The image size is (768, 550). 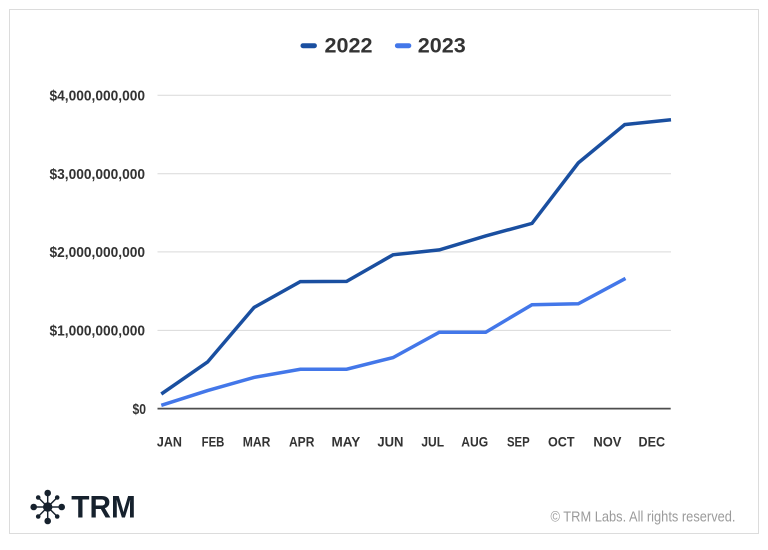 What do you see at coordinates (213, 442) in the screenshot?
I see `svg-text: FEB` at bounding box center [213, 442].